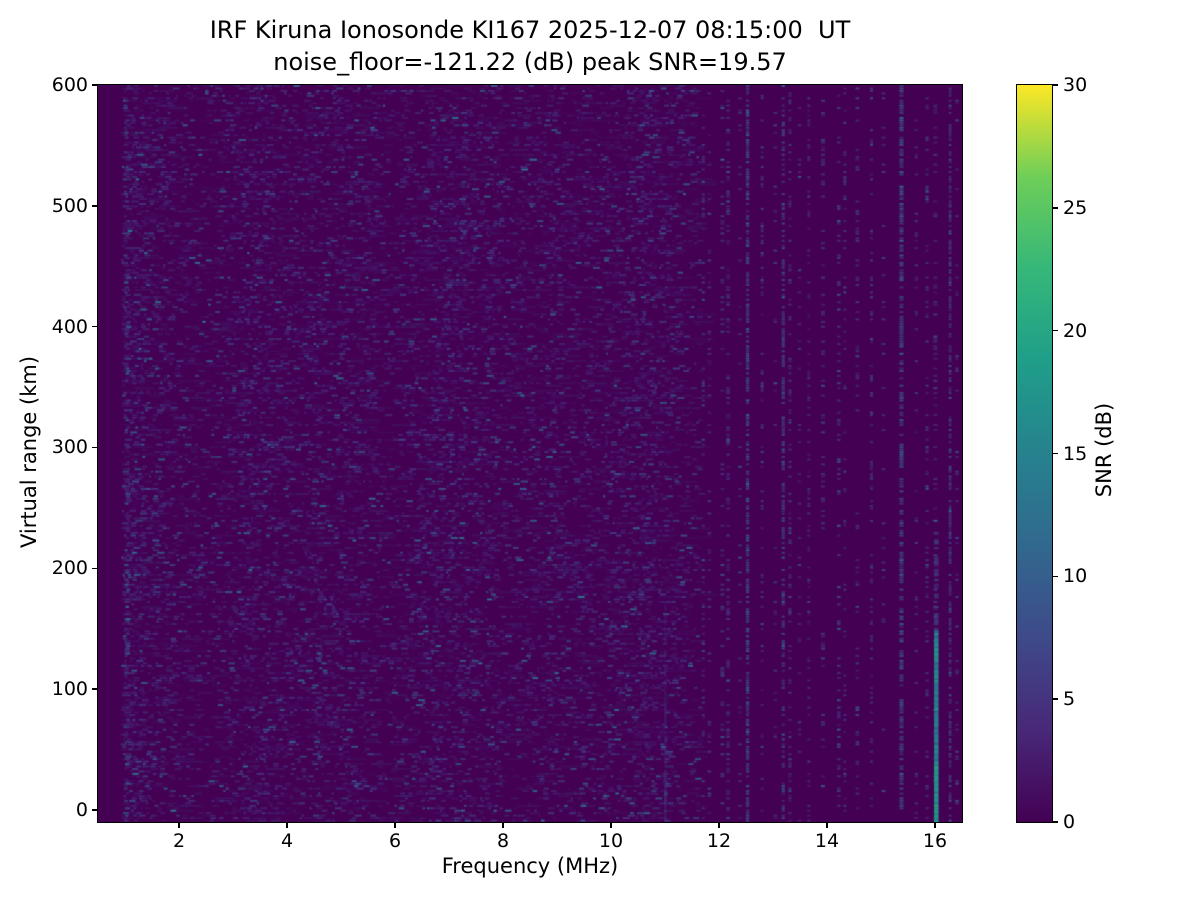 This screenshot has width=1200, height=900. Describe the element at coordinates (81, 809) in the screenshot. I see `y-tick-label: 0` at that location.